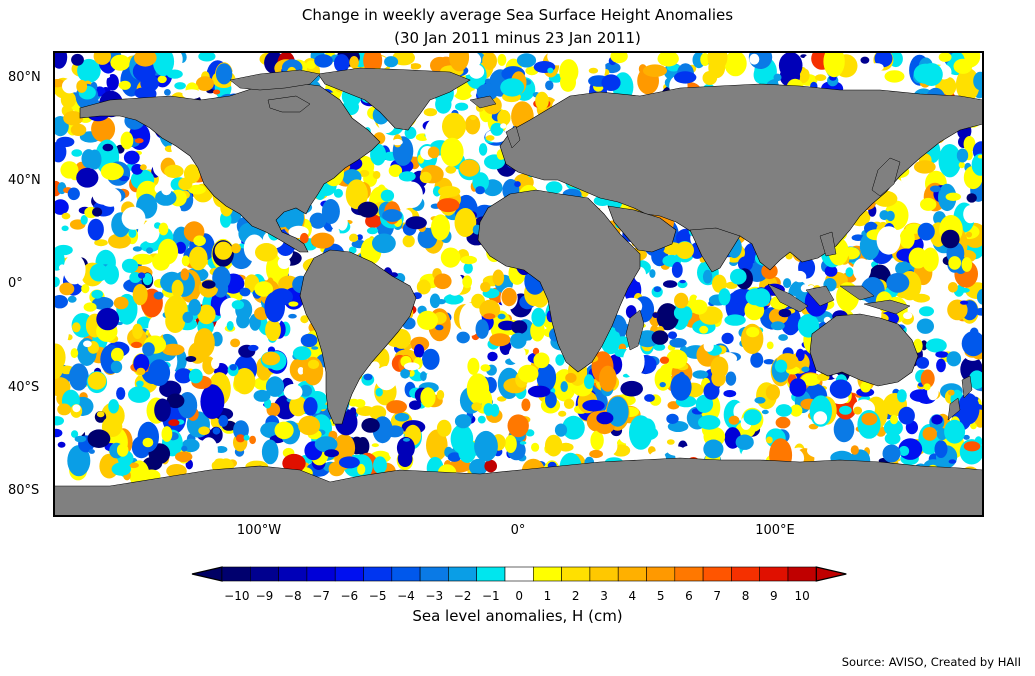 This screenshot has width=1035, height=676. I want to click on colorbar-over-arrow, so click(831, 574).